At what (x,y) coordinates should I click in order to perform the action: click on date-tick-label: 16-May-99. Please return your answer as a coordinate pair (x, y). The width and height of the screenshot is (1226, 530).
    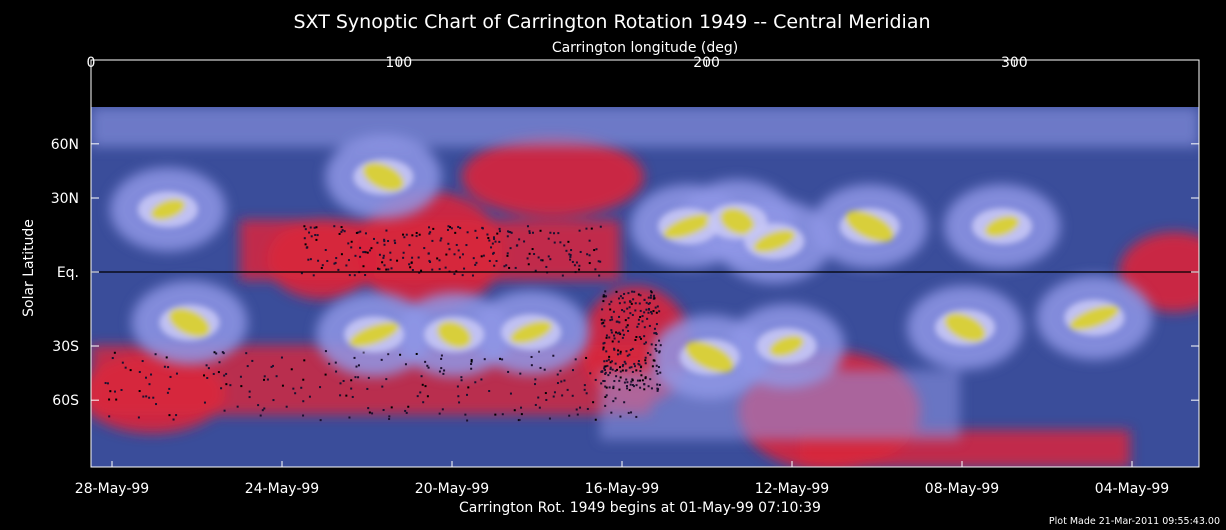
    Looking at the image, I should click on (622, 489).